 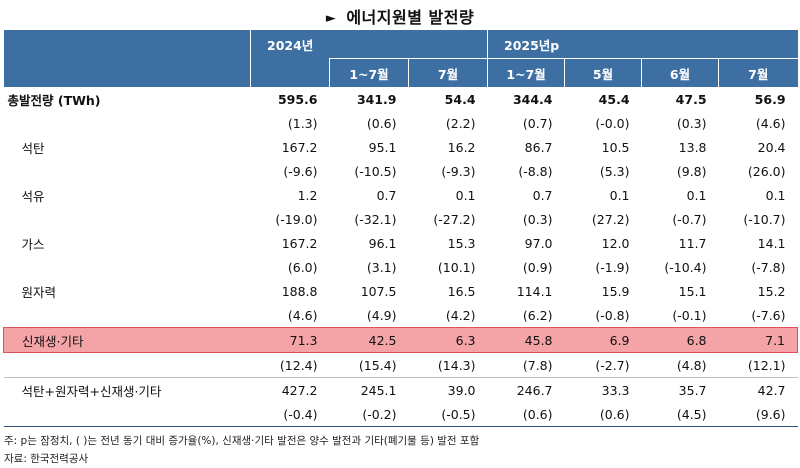 I want to click on change-cell: (-8.8), so click(x=535, y=171).